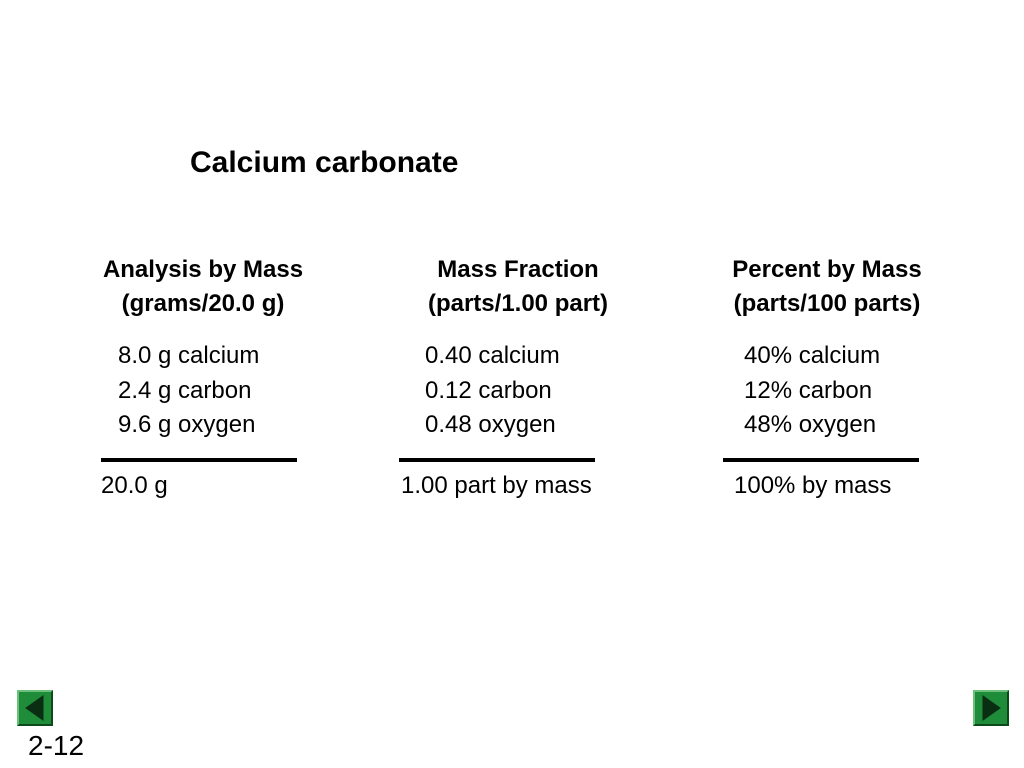  What do you see at coordinates (189, 355) in the screenshot?
I see `list-item: 8.0 g calcium` at bounding box center [189, 355].